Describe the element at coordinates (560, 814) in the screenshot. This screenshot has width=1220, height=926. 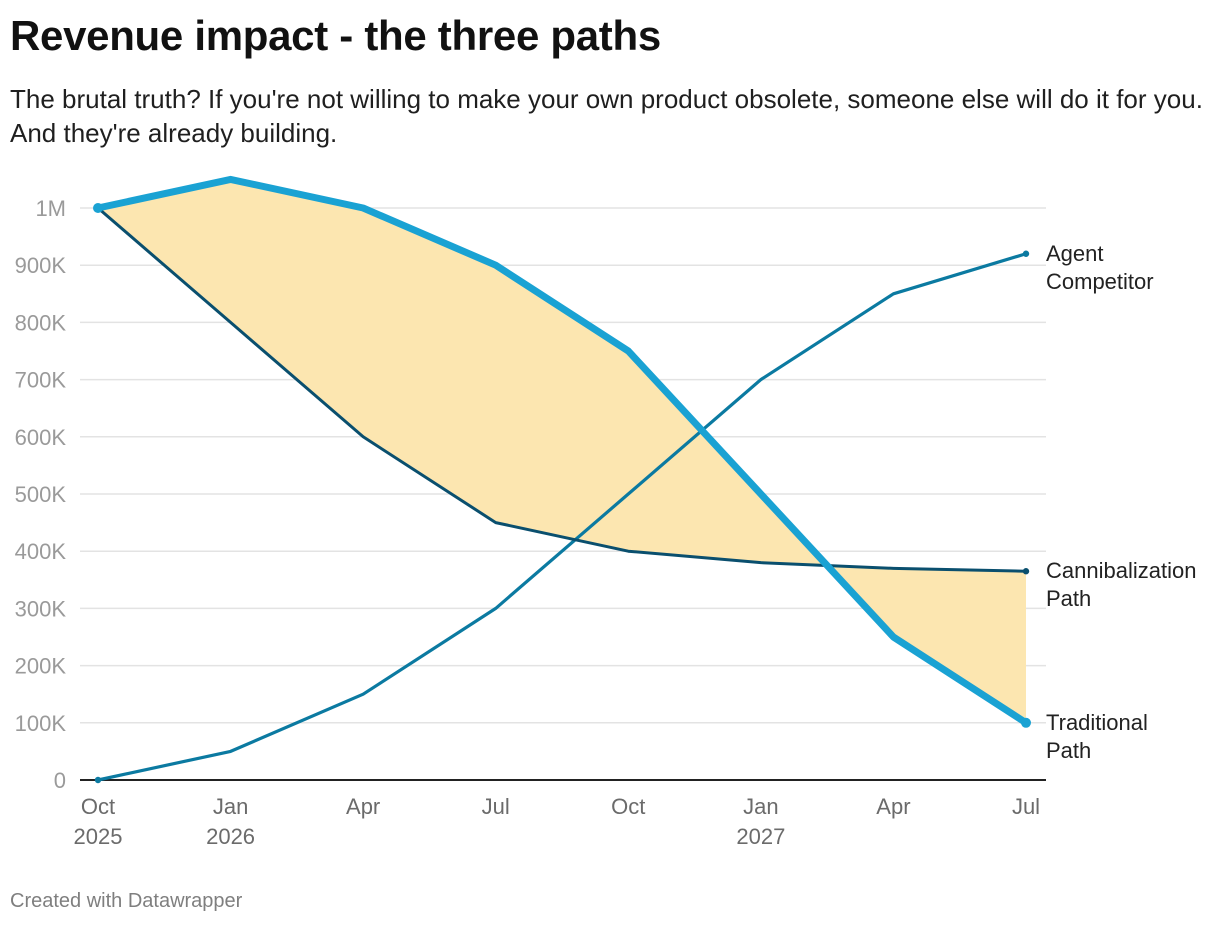
I see `x-axis: Oct 2025 Jan 2026 Apr Jul Oct Jan 2027 Apr Jul` at that location.